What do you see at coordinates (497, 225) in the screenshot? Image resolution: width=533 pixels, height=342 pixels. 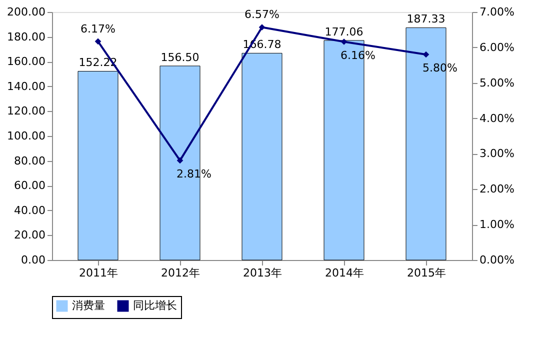 I see `y2-tick-label: 1.00%` at bounding box center [497, 225].